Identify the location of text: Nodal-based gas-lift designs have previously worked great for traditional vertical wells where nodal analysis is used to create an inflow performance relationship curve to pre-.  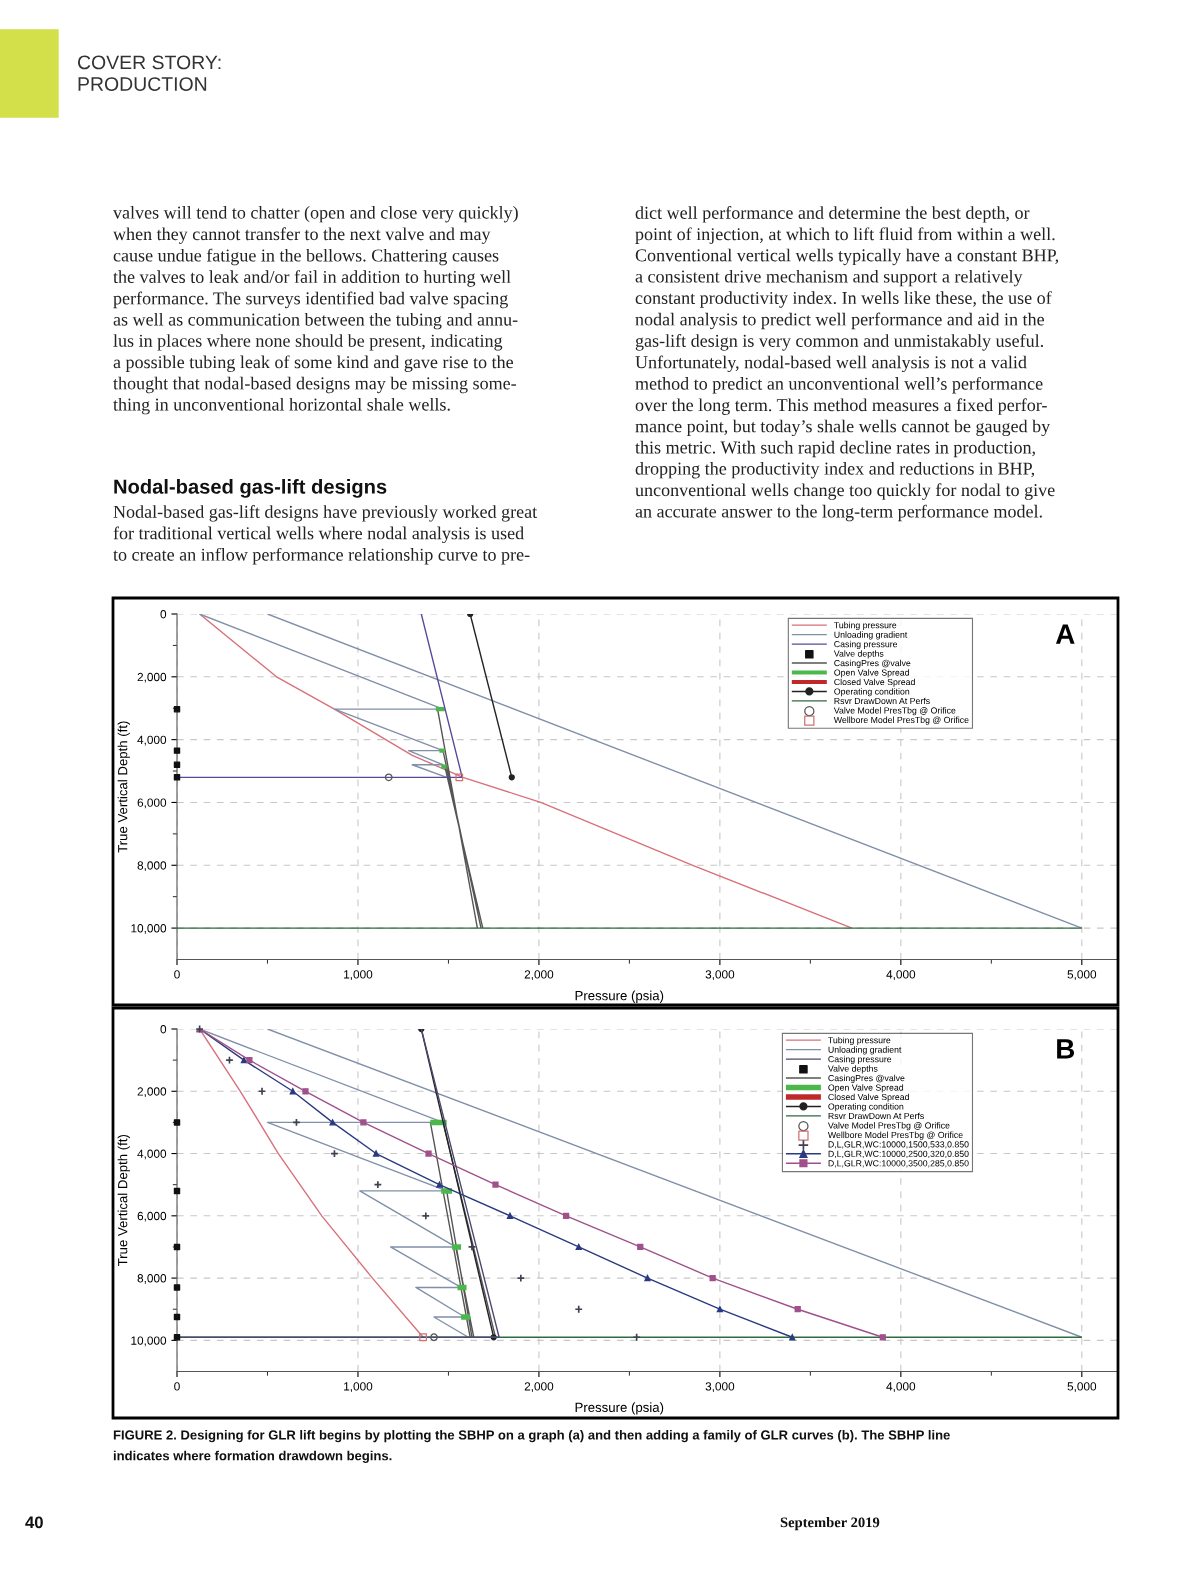
(325, 535).